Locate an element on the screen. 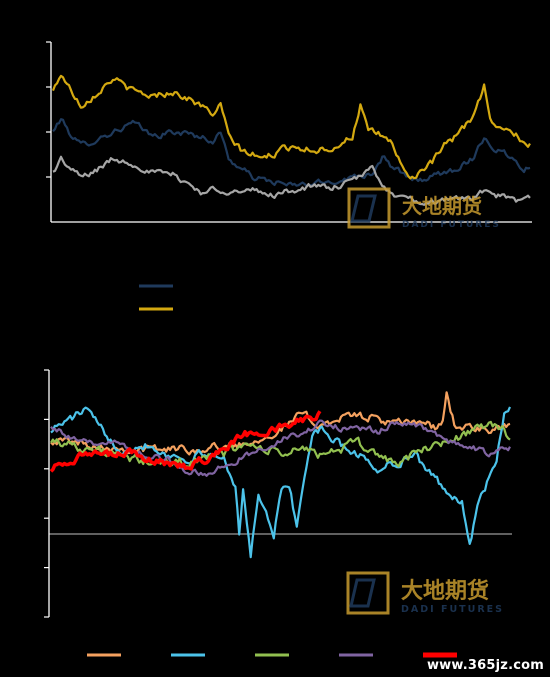 Image resolution: width=550 pixels, height=677 pixels. top-legend is located at coordinates (156, 297).